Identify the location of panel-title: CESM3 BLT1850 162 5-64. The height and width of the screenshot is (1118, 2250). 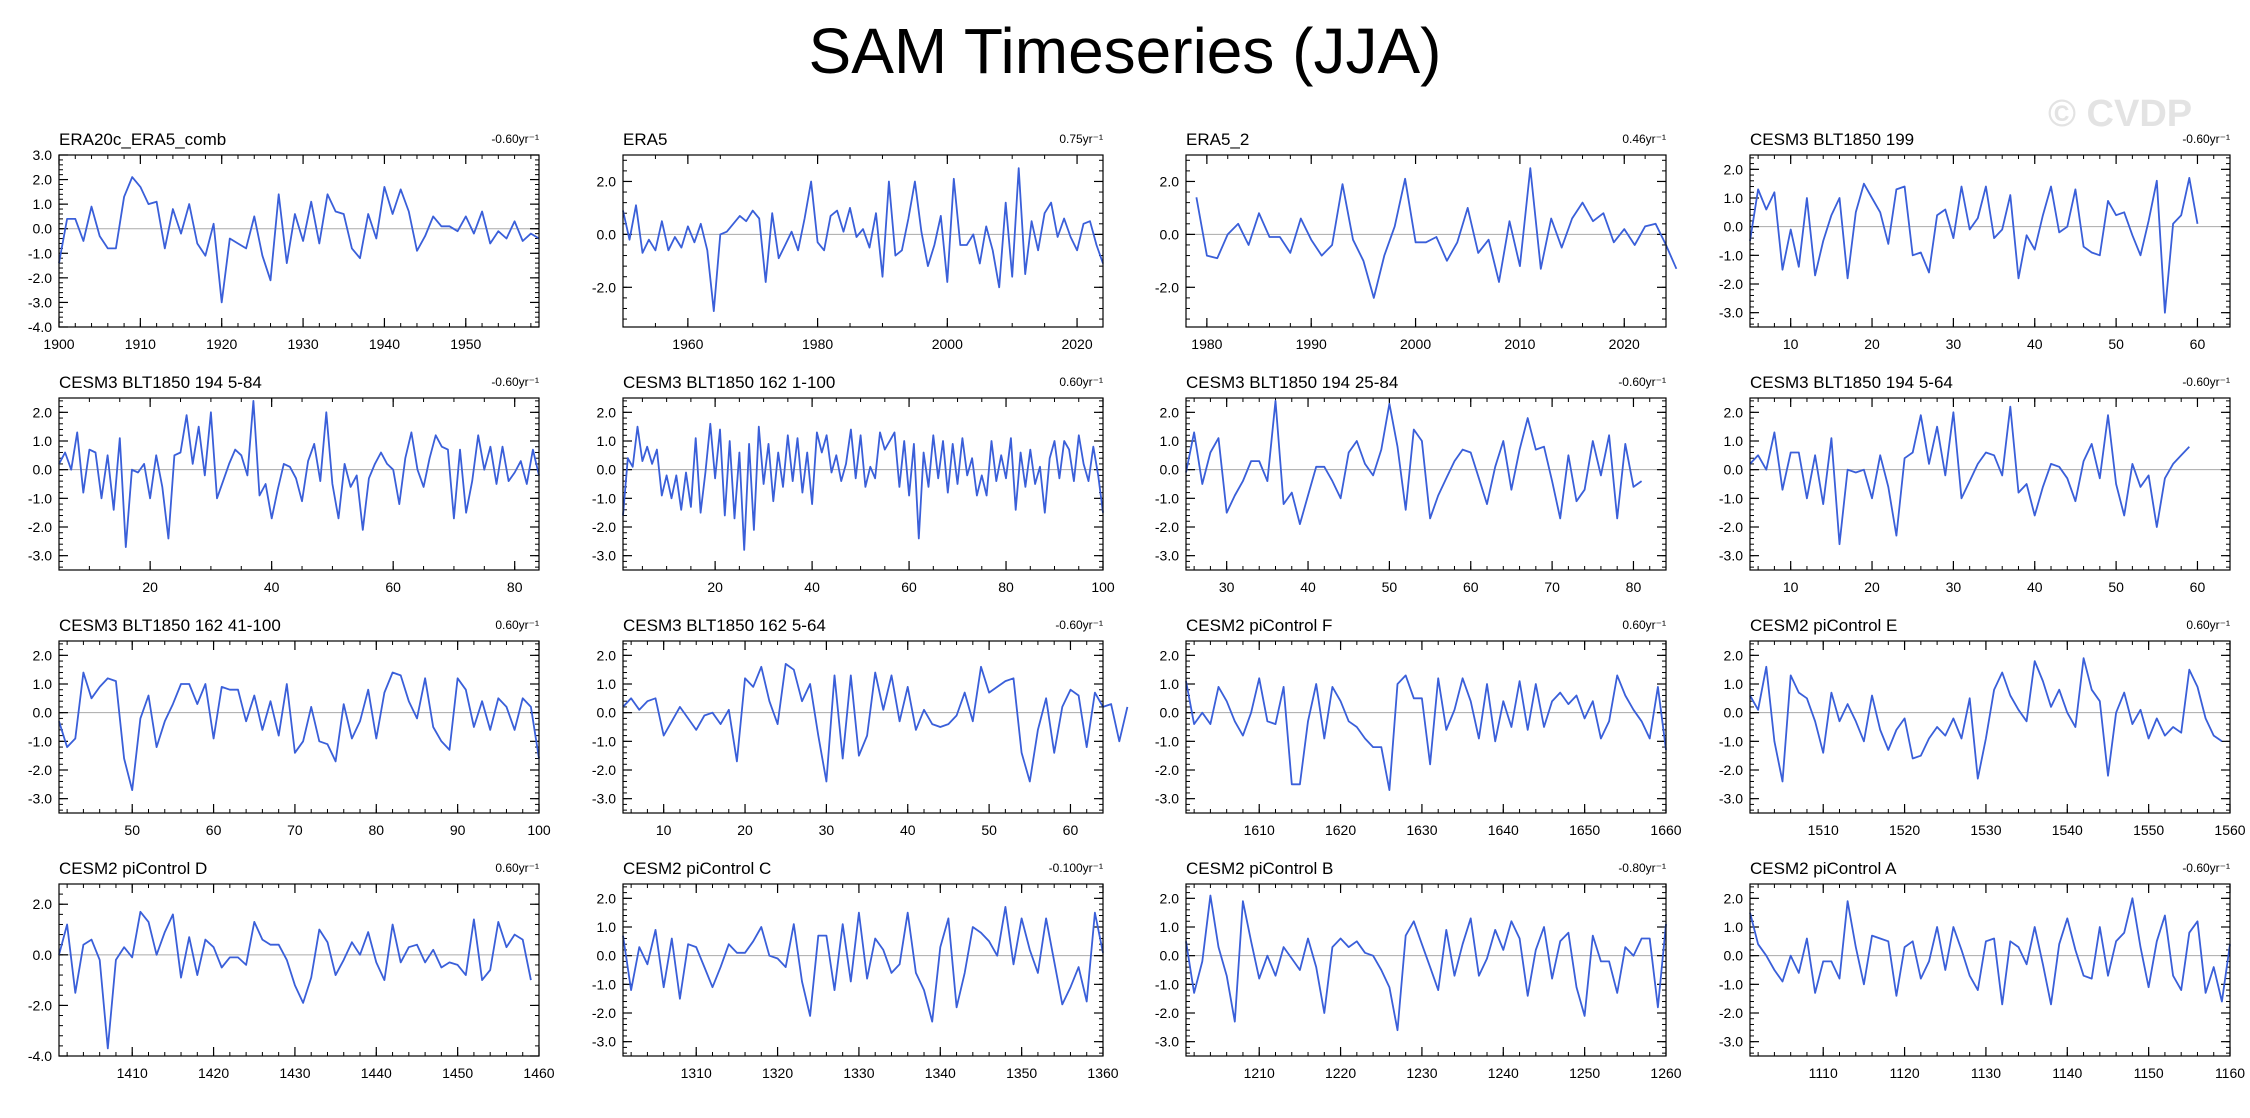
(724, 625).